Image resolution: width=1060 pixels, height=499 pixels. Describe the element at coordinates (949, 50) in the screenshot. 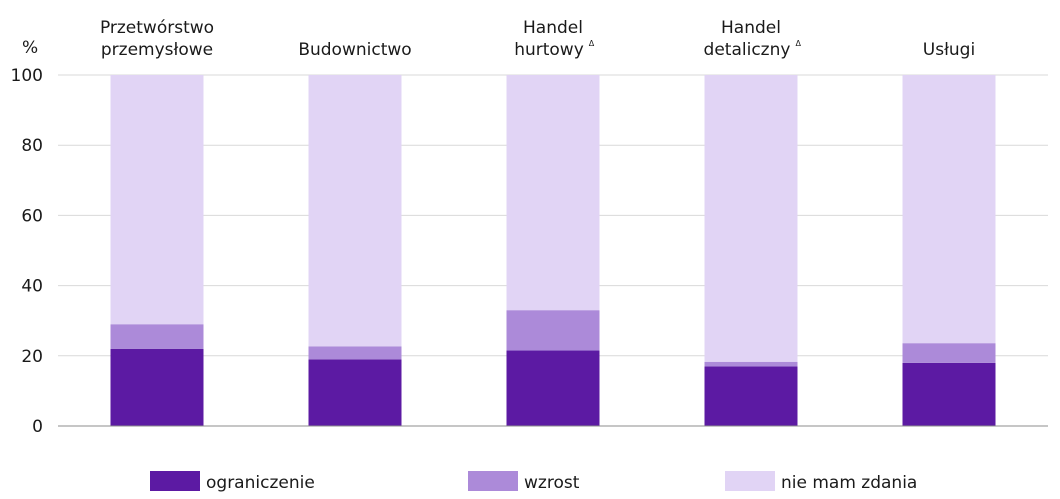

I see `category-label: Usługi` at that location.